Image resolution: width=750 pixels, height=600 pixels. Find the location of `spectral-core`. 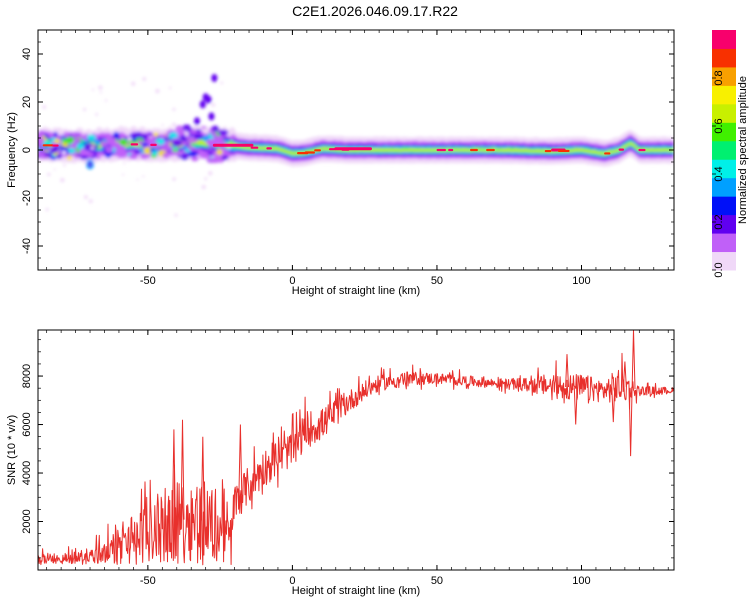

spectral-core is located at coordinates (344, 149).